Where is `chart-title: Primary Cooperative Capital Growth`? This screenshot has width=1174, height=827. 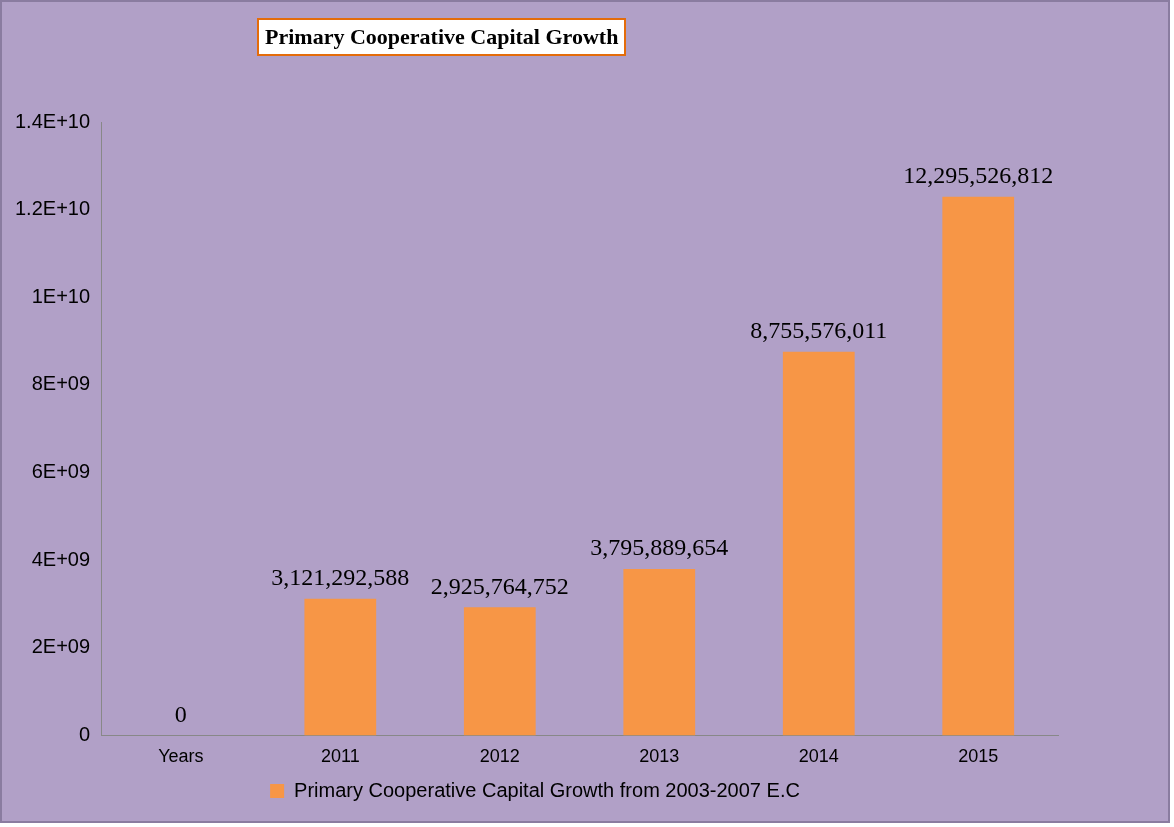 chart-title: Primary Cooperative Capital Growth is located at coordinates (442, 37).